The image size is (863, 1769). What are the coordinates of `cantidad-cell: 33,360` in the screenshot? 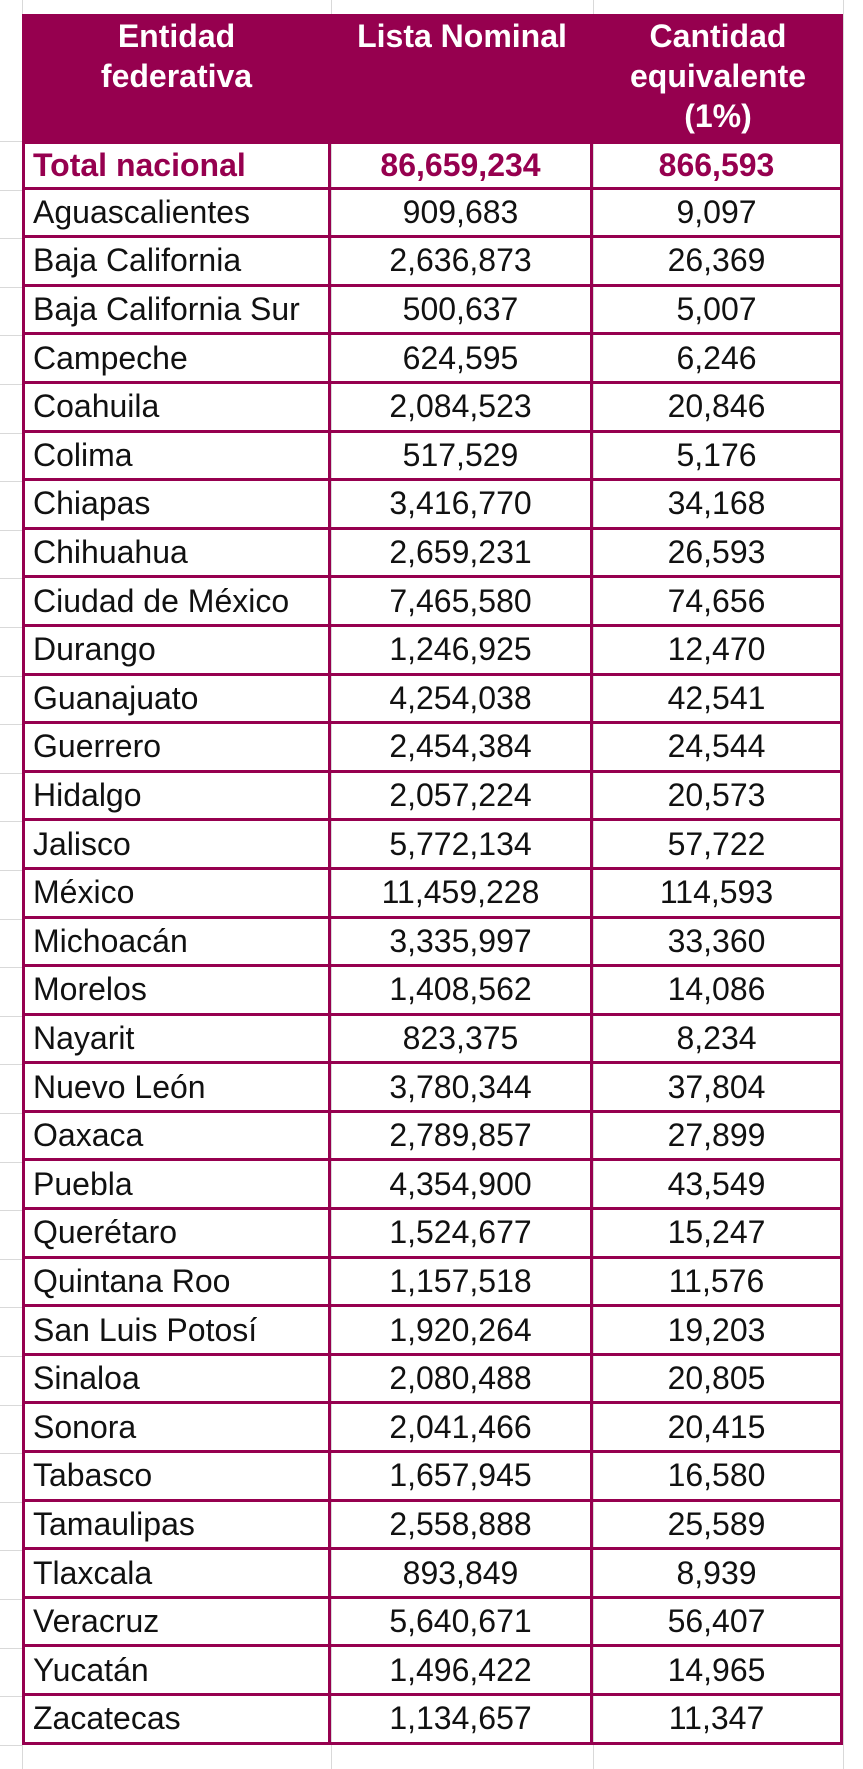 It's located at (718, 943).